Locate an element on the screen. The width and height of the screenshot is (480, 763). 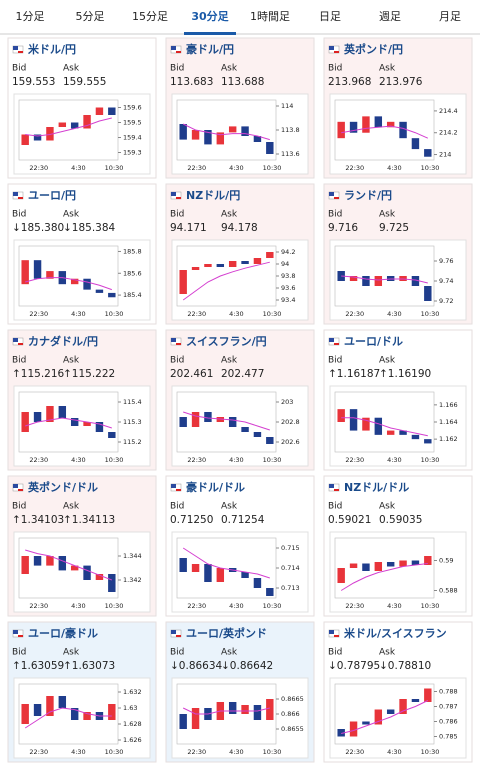
x-tick-label: 10:30 is located at coordinates (272, 606).